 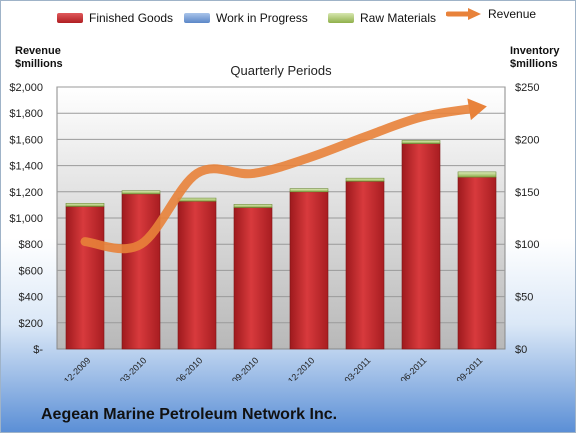 I want to click on legend-swatch-finished-goods, so click(x=70, y=18).